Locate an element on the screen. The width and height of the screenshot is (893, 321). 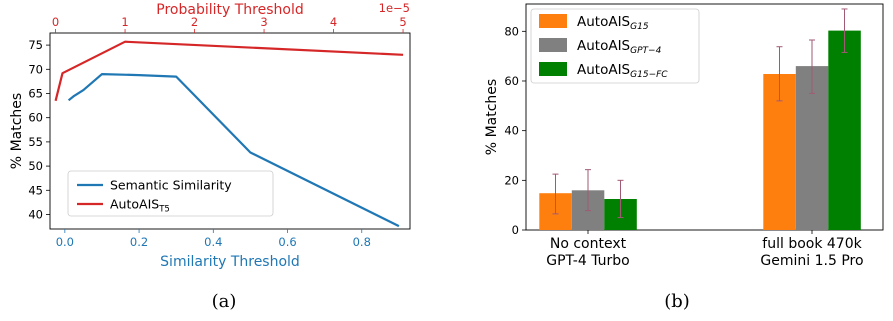
legend-autoais-label: AutoAIST5 is located at coordinates (140, 206).